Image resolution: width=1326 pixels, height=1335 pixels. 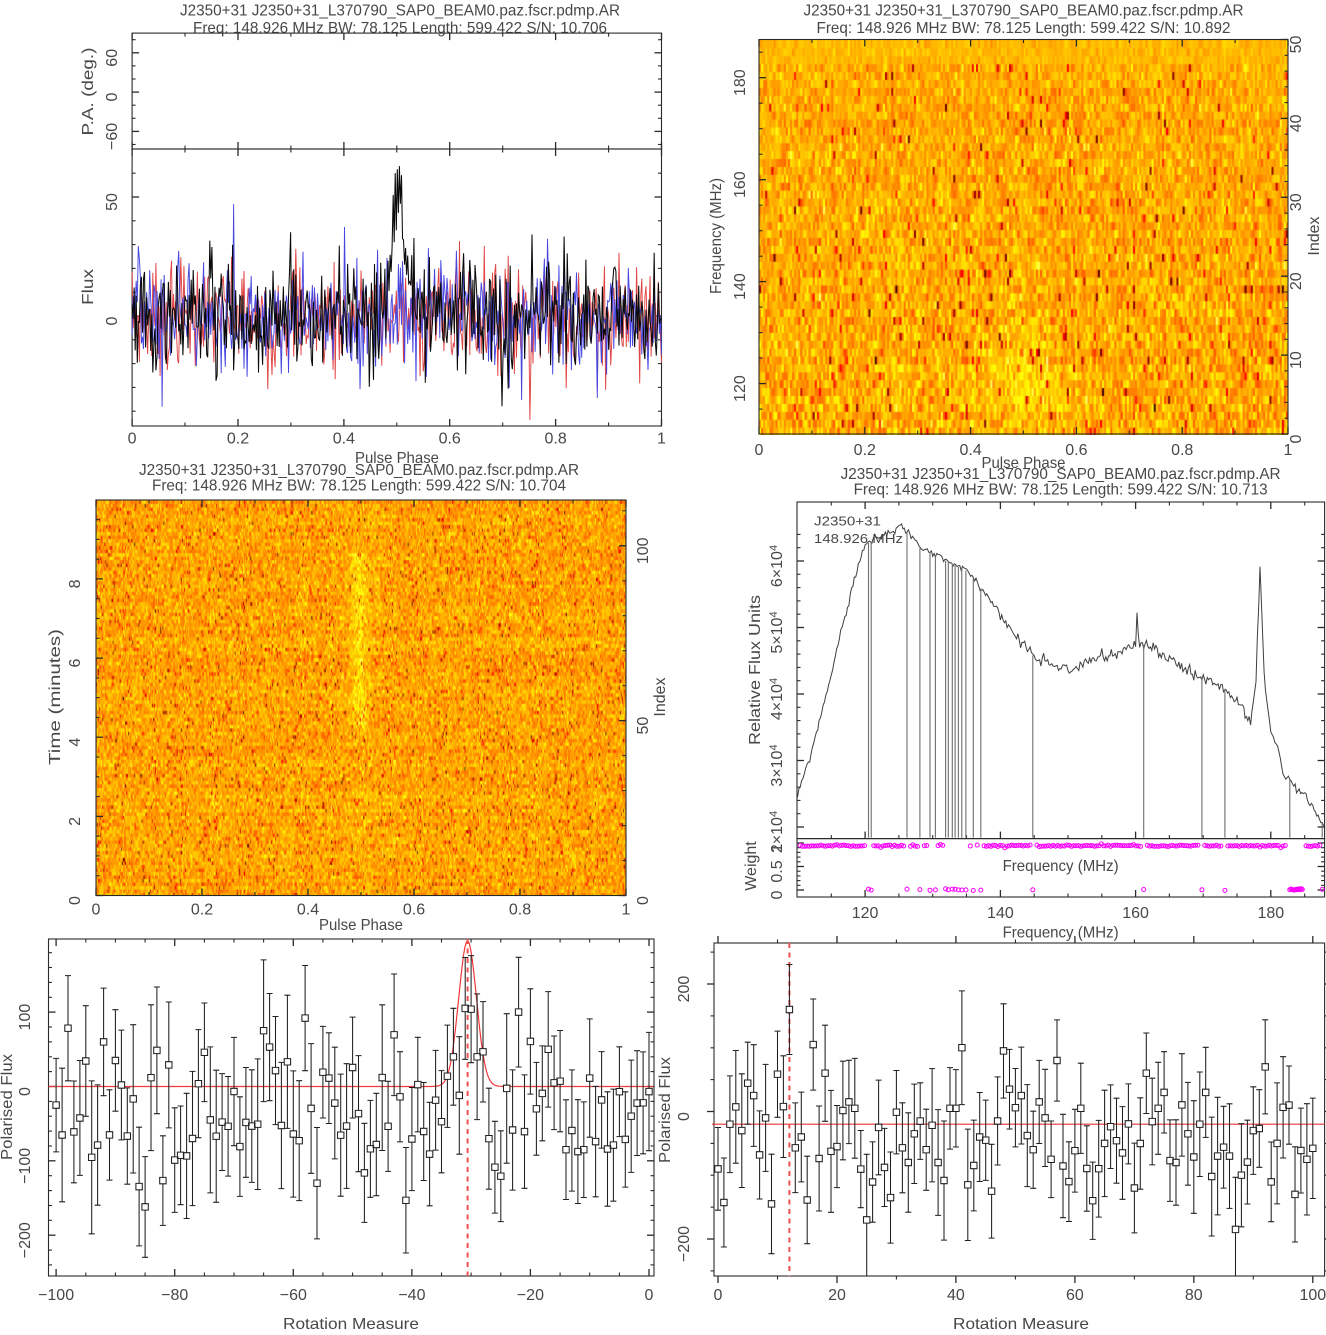 I want to click on svg-text: 2, so click(x=75, y=821).